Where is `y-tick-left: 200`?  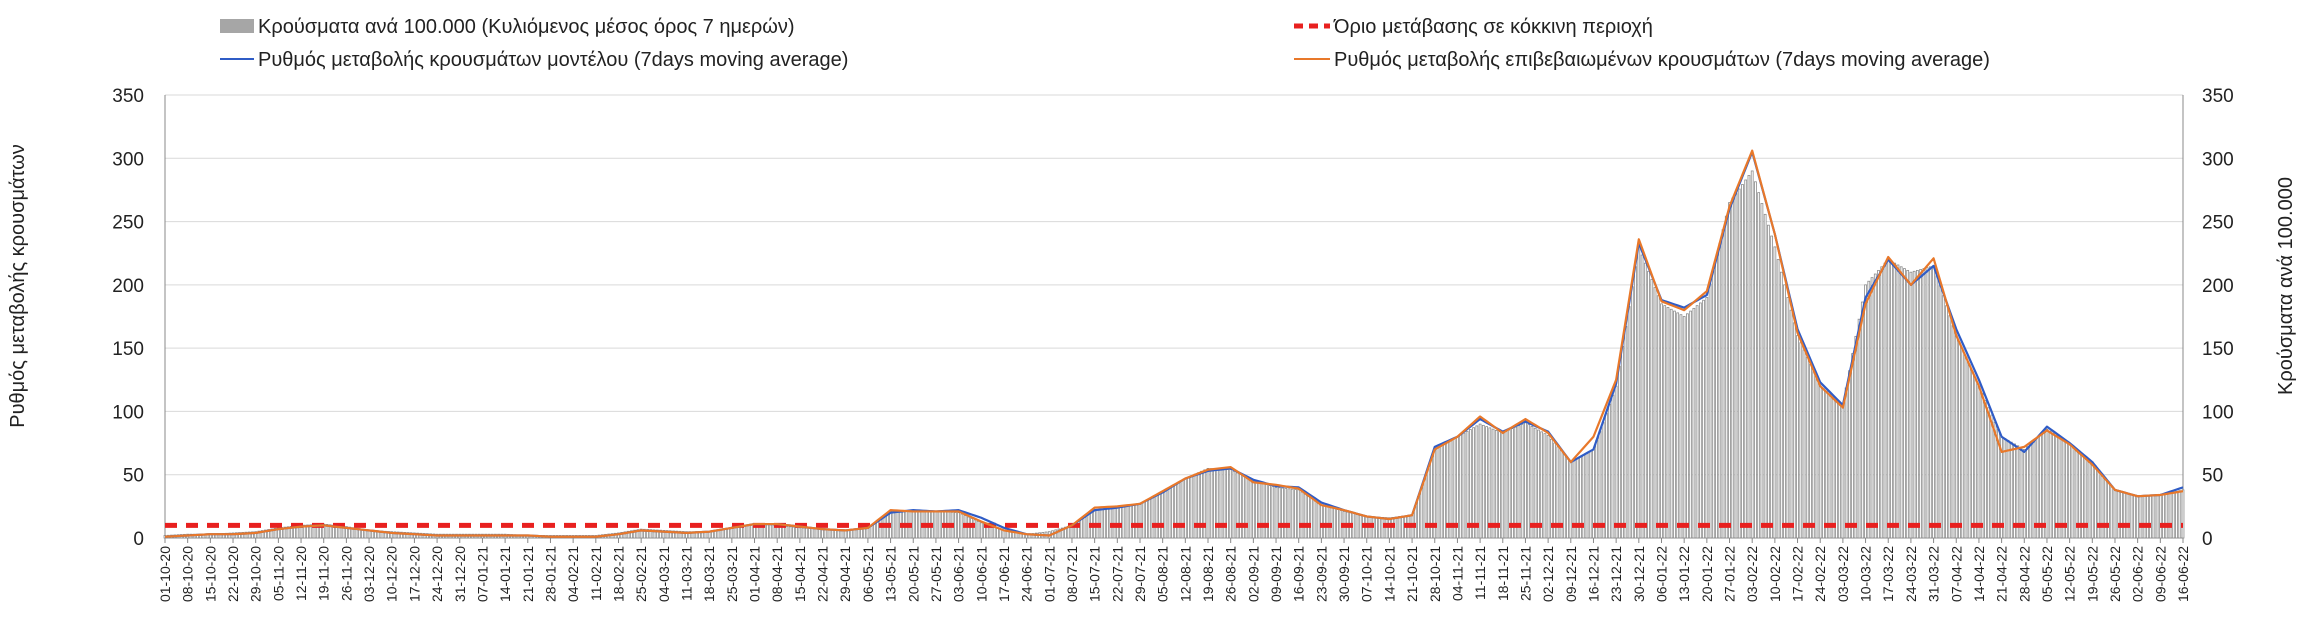
y-tick-left: 200 is located at coordinates (128, 286).